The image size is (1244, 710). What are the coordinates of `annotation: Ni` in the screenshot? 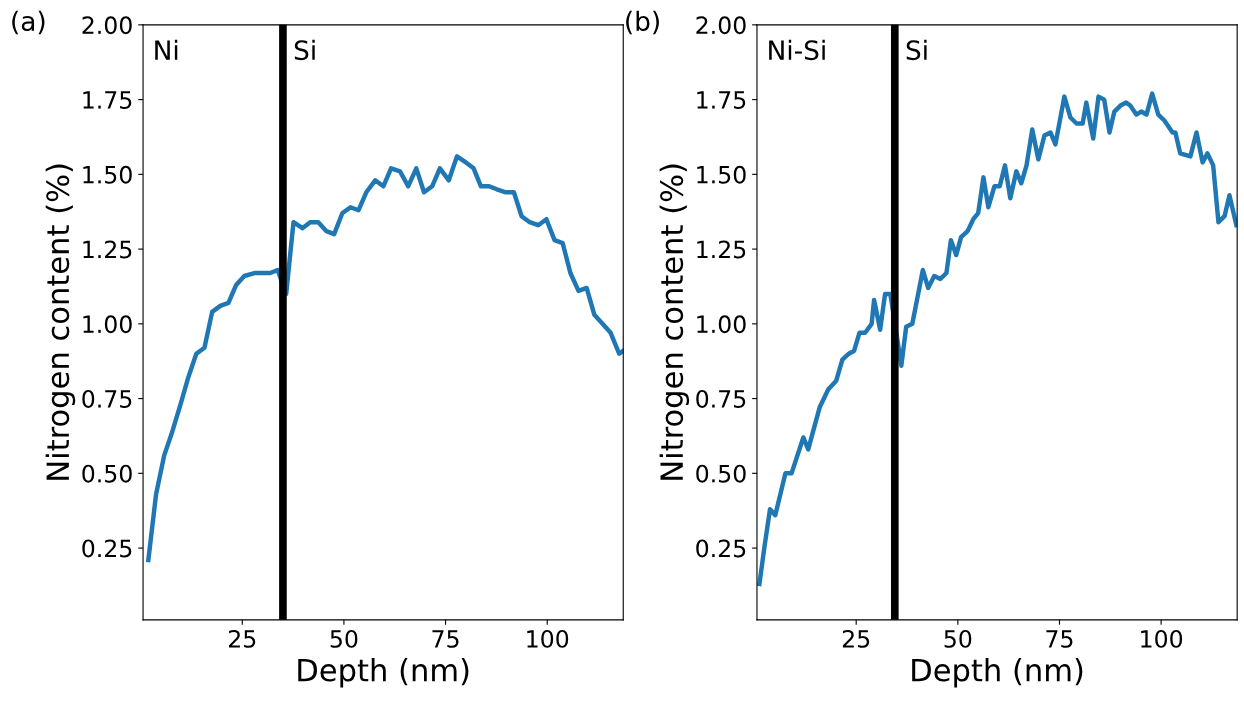 It's located at (166, 49).